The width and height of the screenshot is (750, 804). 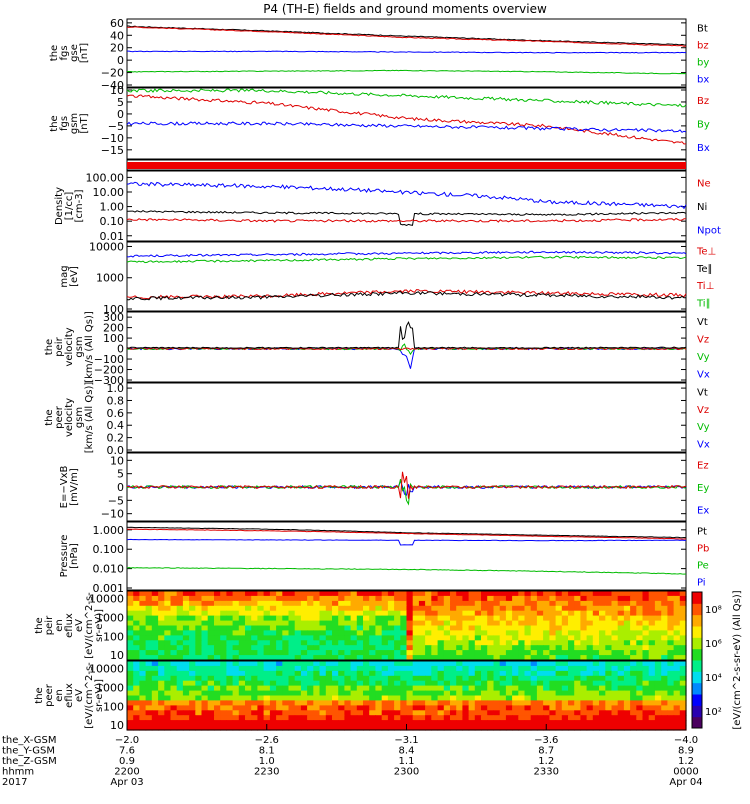 I want to click on panel-ylabel-peir_spec: thepeirenefluxeV[eV/(cm^2-s-sr-eV)], so click(x=69, y=625).